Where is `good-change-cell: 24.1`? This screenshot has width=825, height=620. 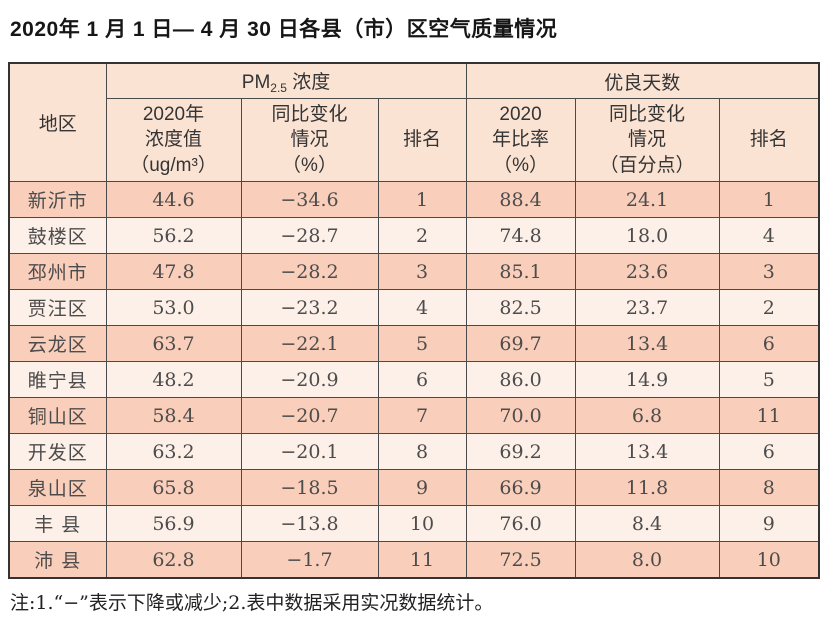
good-change-cell: 24.1 is located at coordinates (647, 199).